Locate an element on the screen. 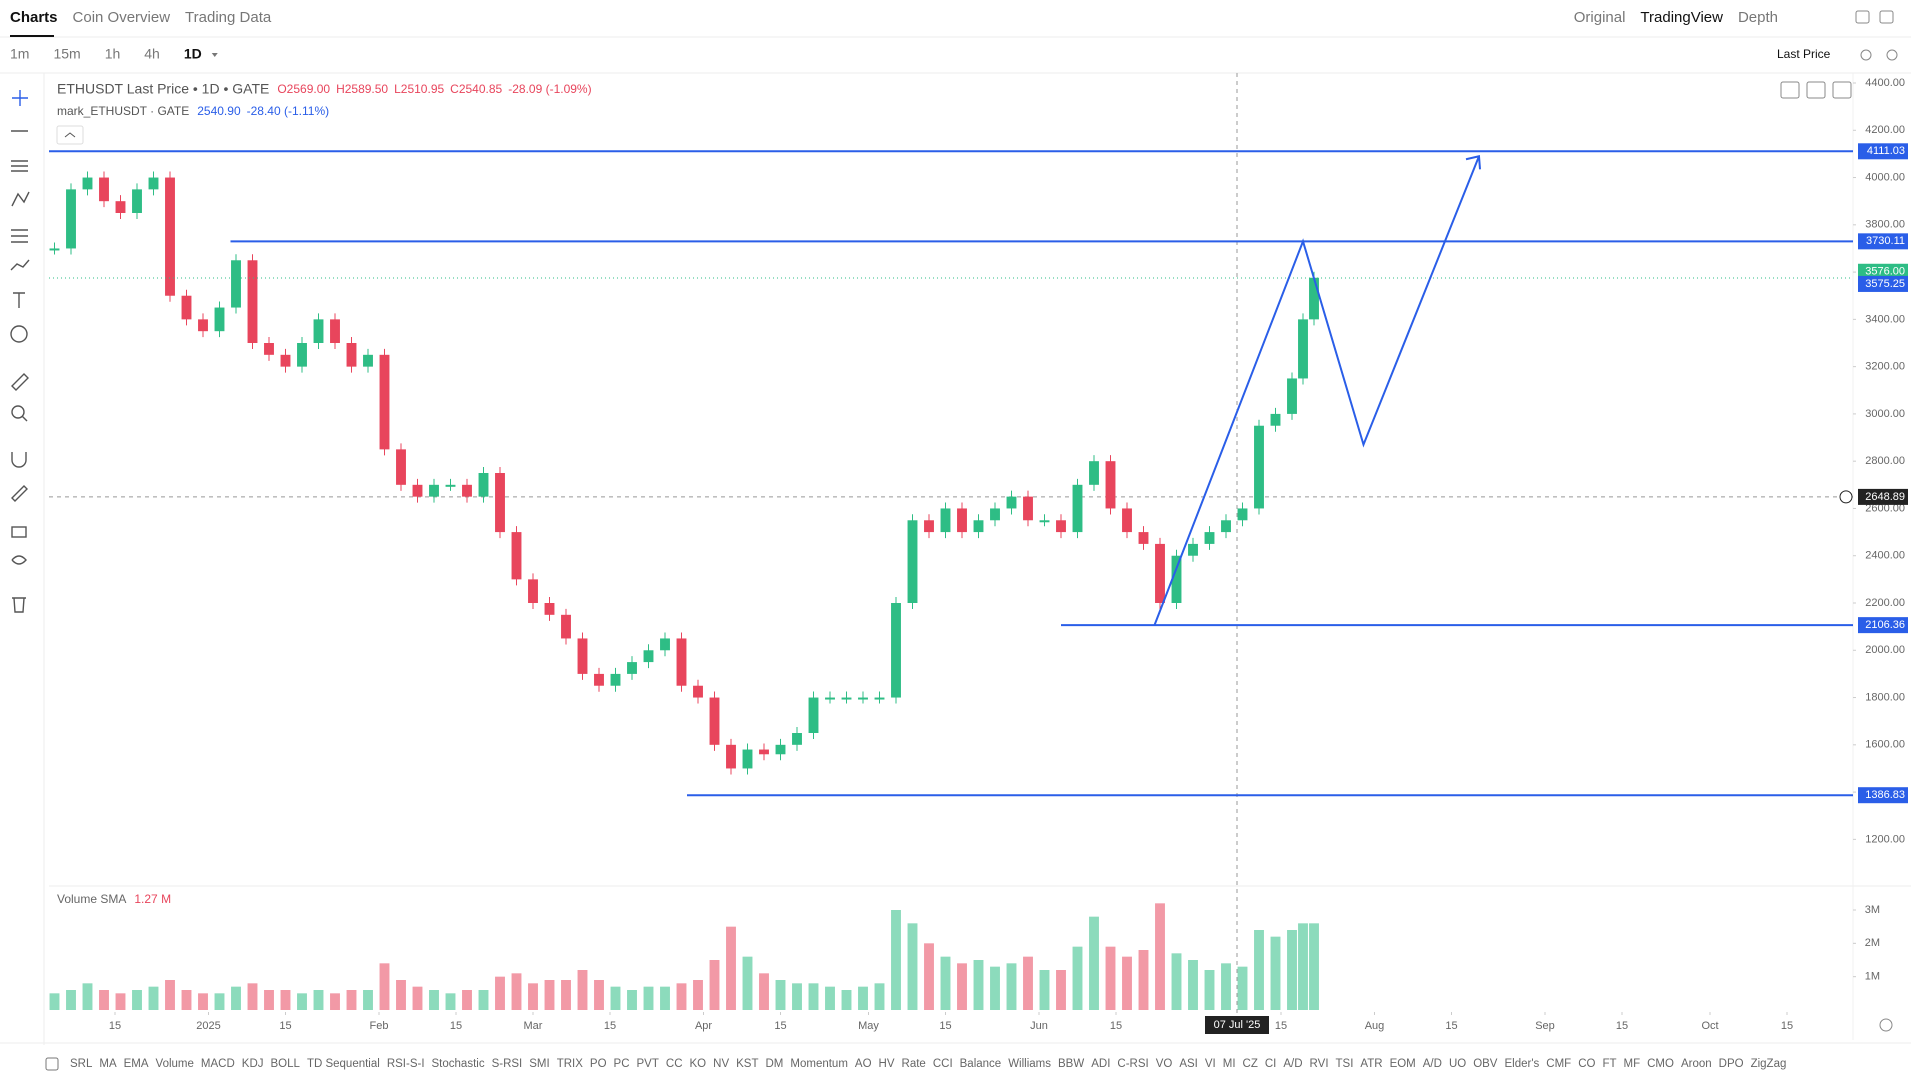 This screenshot has height=1074, width=1911. indicator: EMA is located at coordinates (136, 1064).